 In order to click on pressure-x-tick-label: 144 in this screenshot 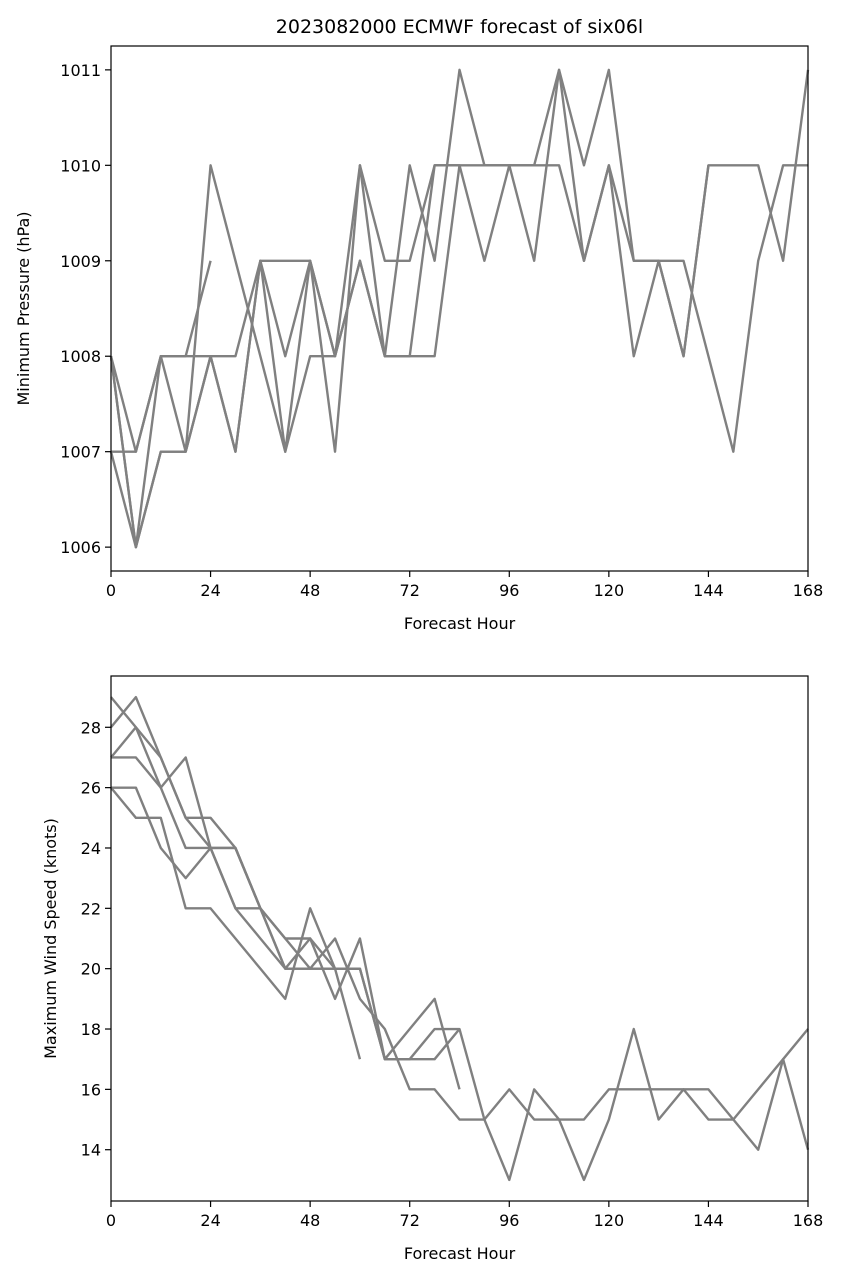, I will do `click(708, 590)`.